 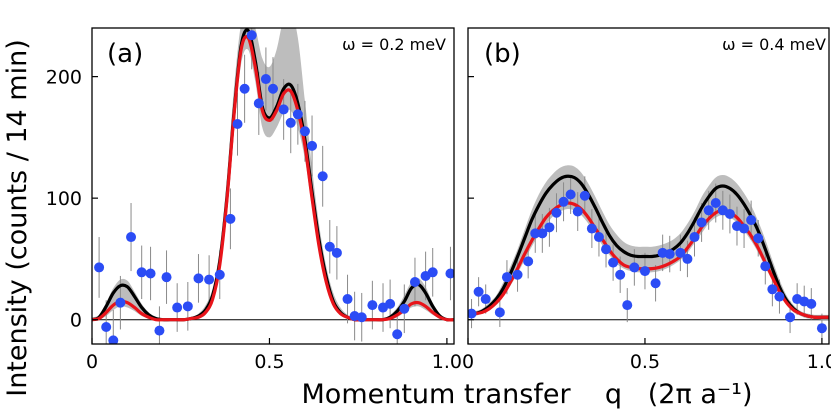 I want to click on panel-b-omega-label: ω = 0.4 meV, so click(x=774, y=44).